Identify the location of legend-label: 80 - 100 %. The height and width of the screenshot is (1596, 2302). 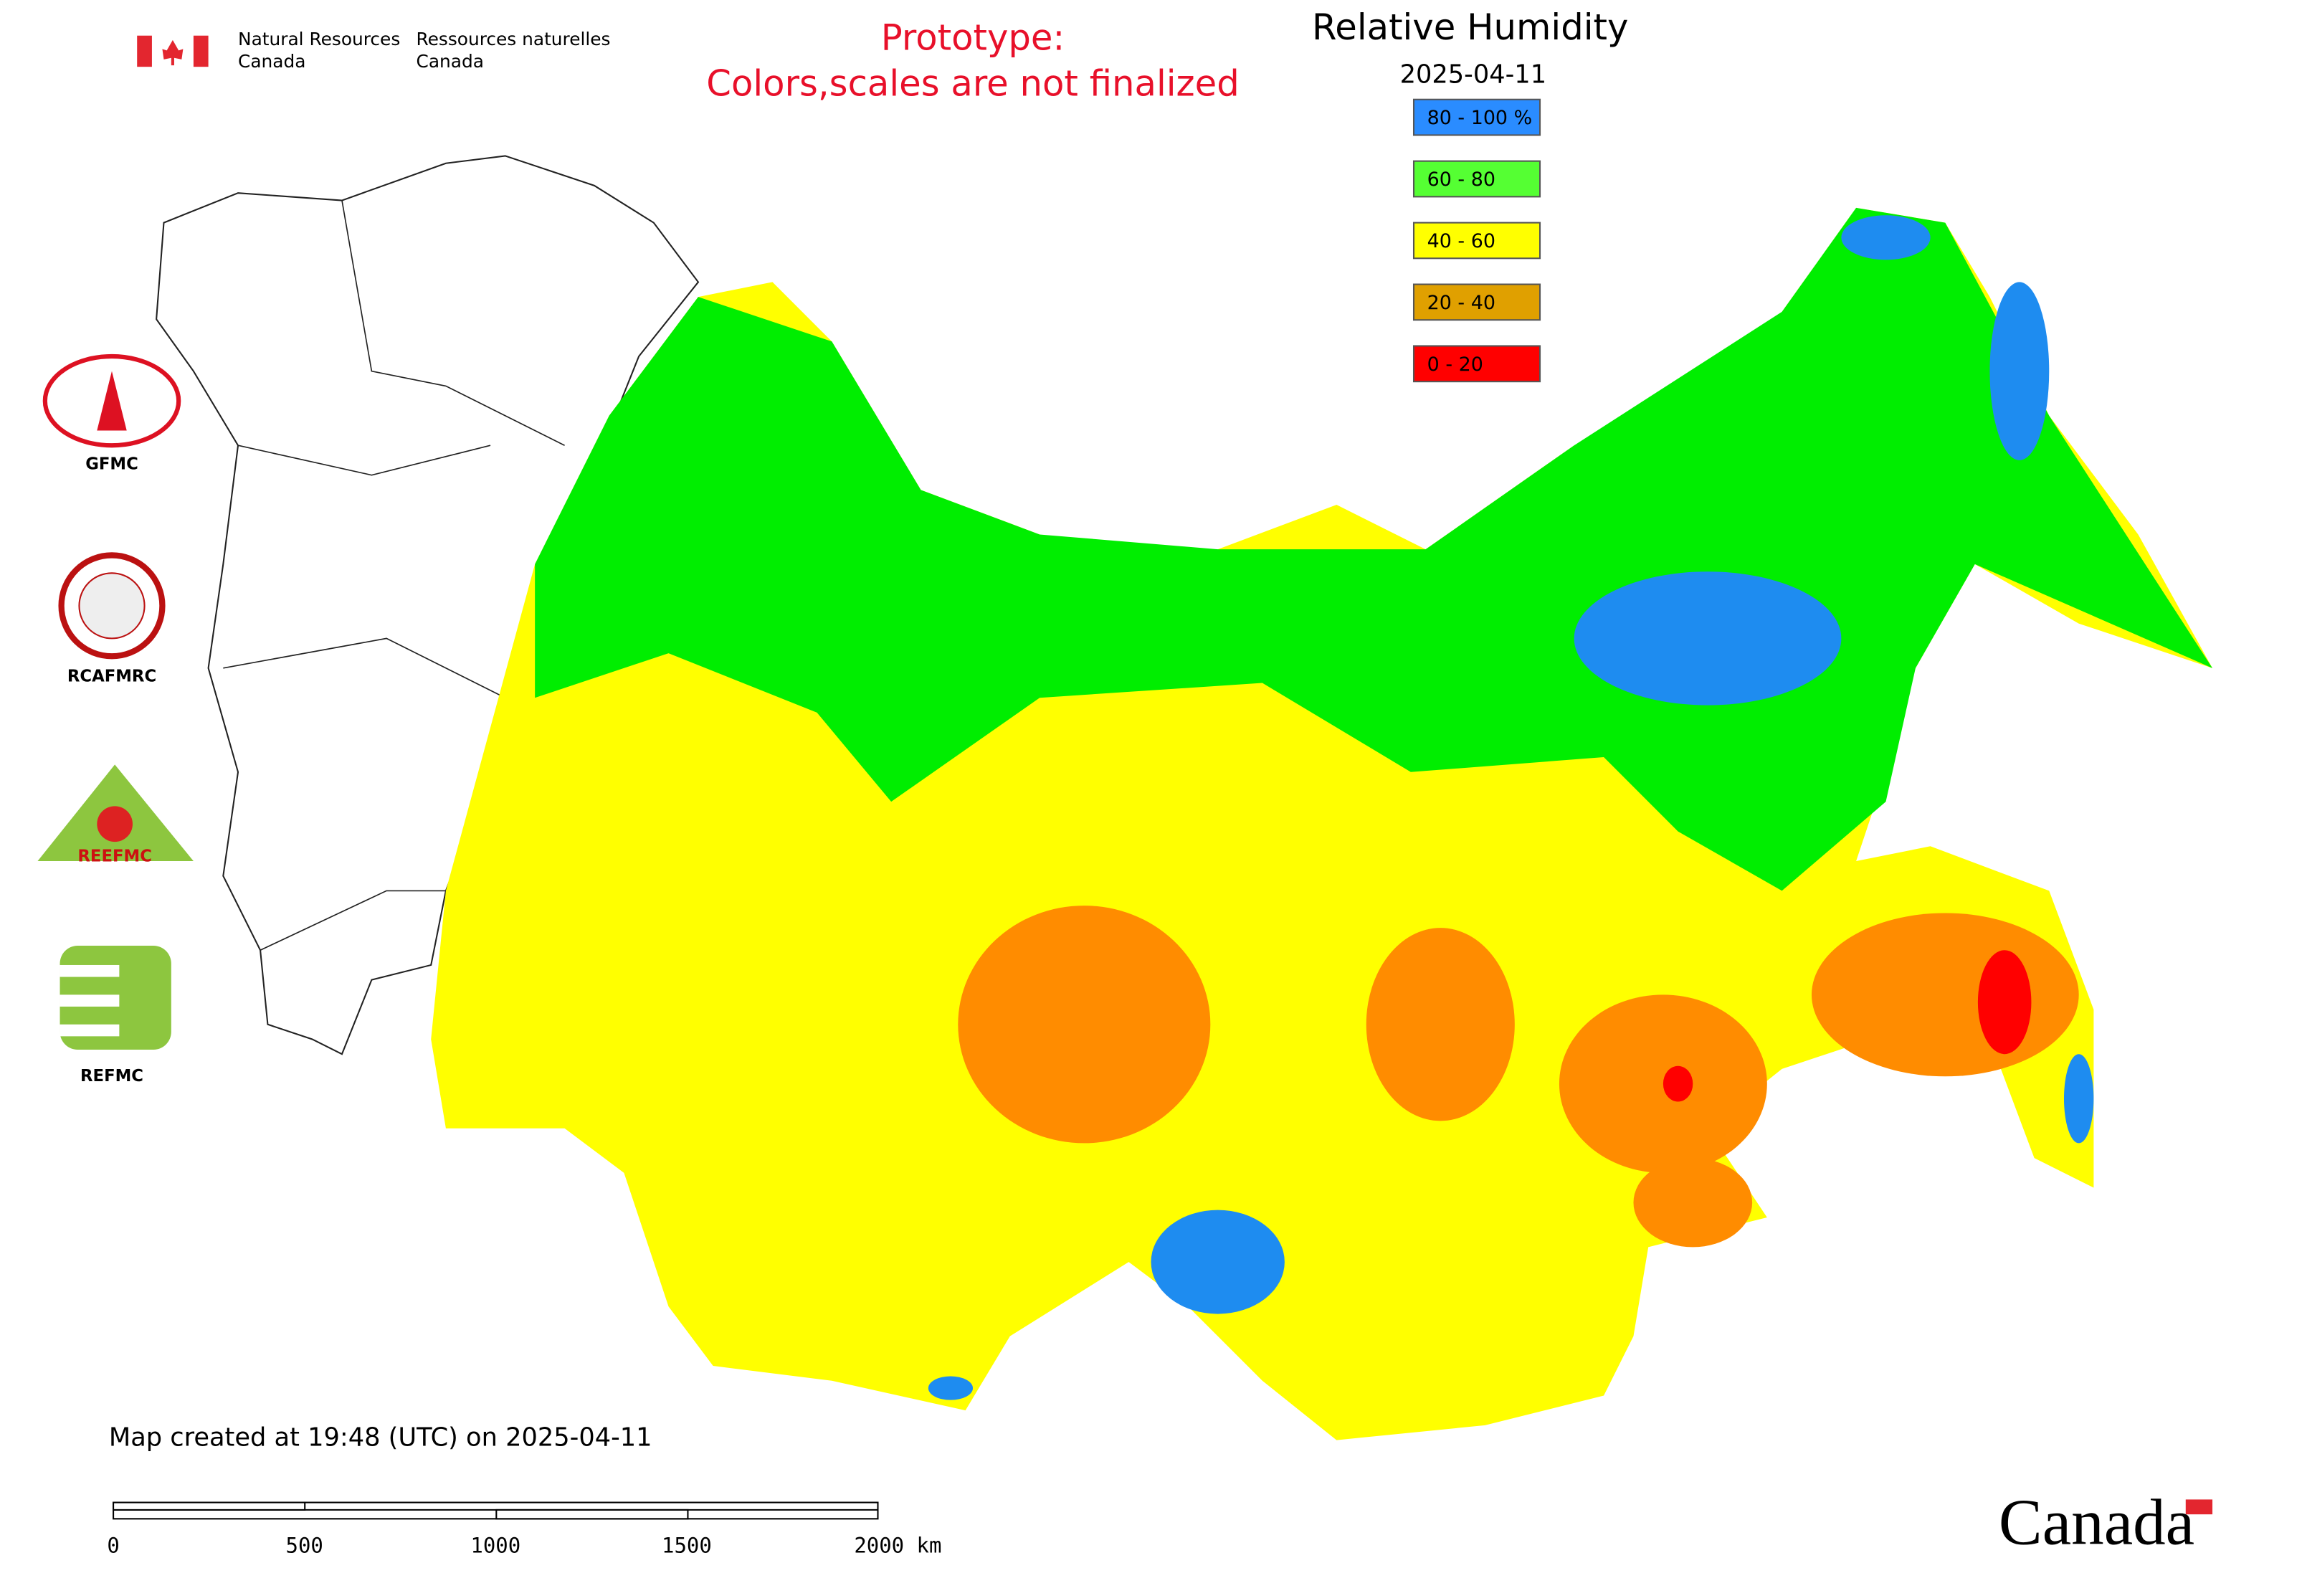
(1480, 118).